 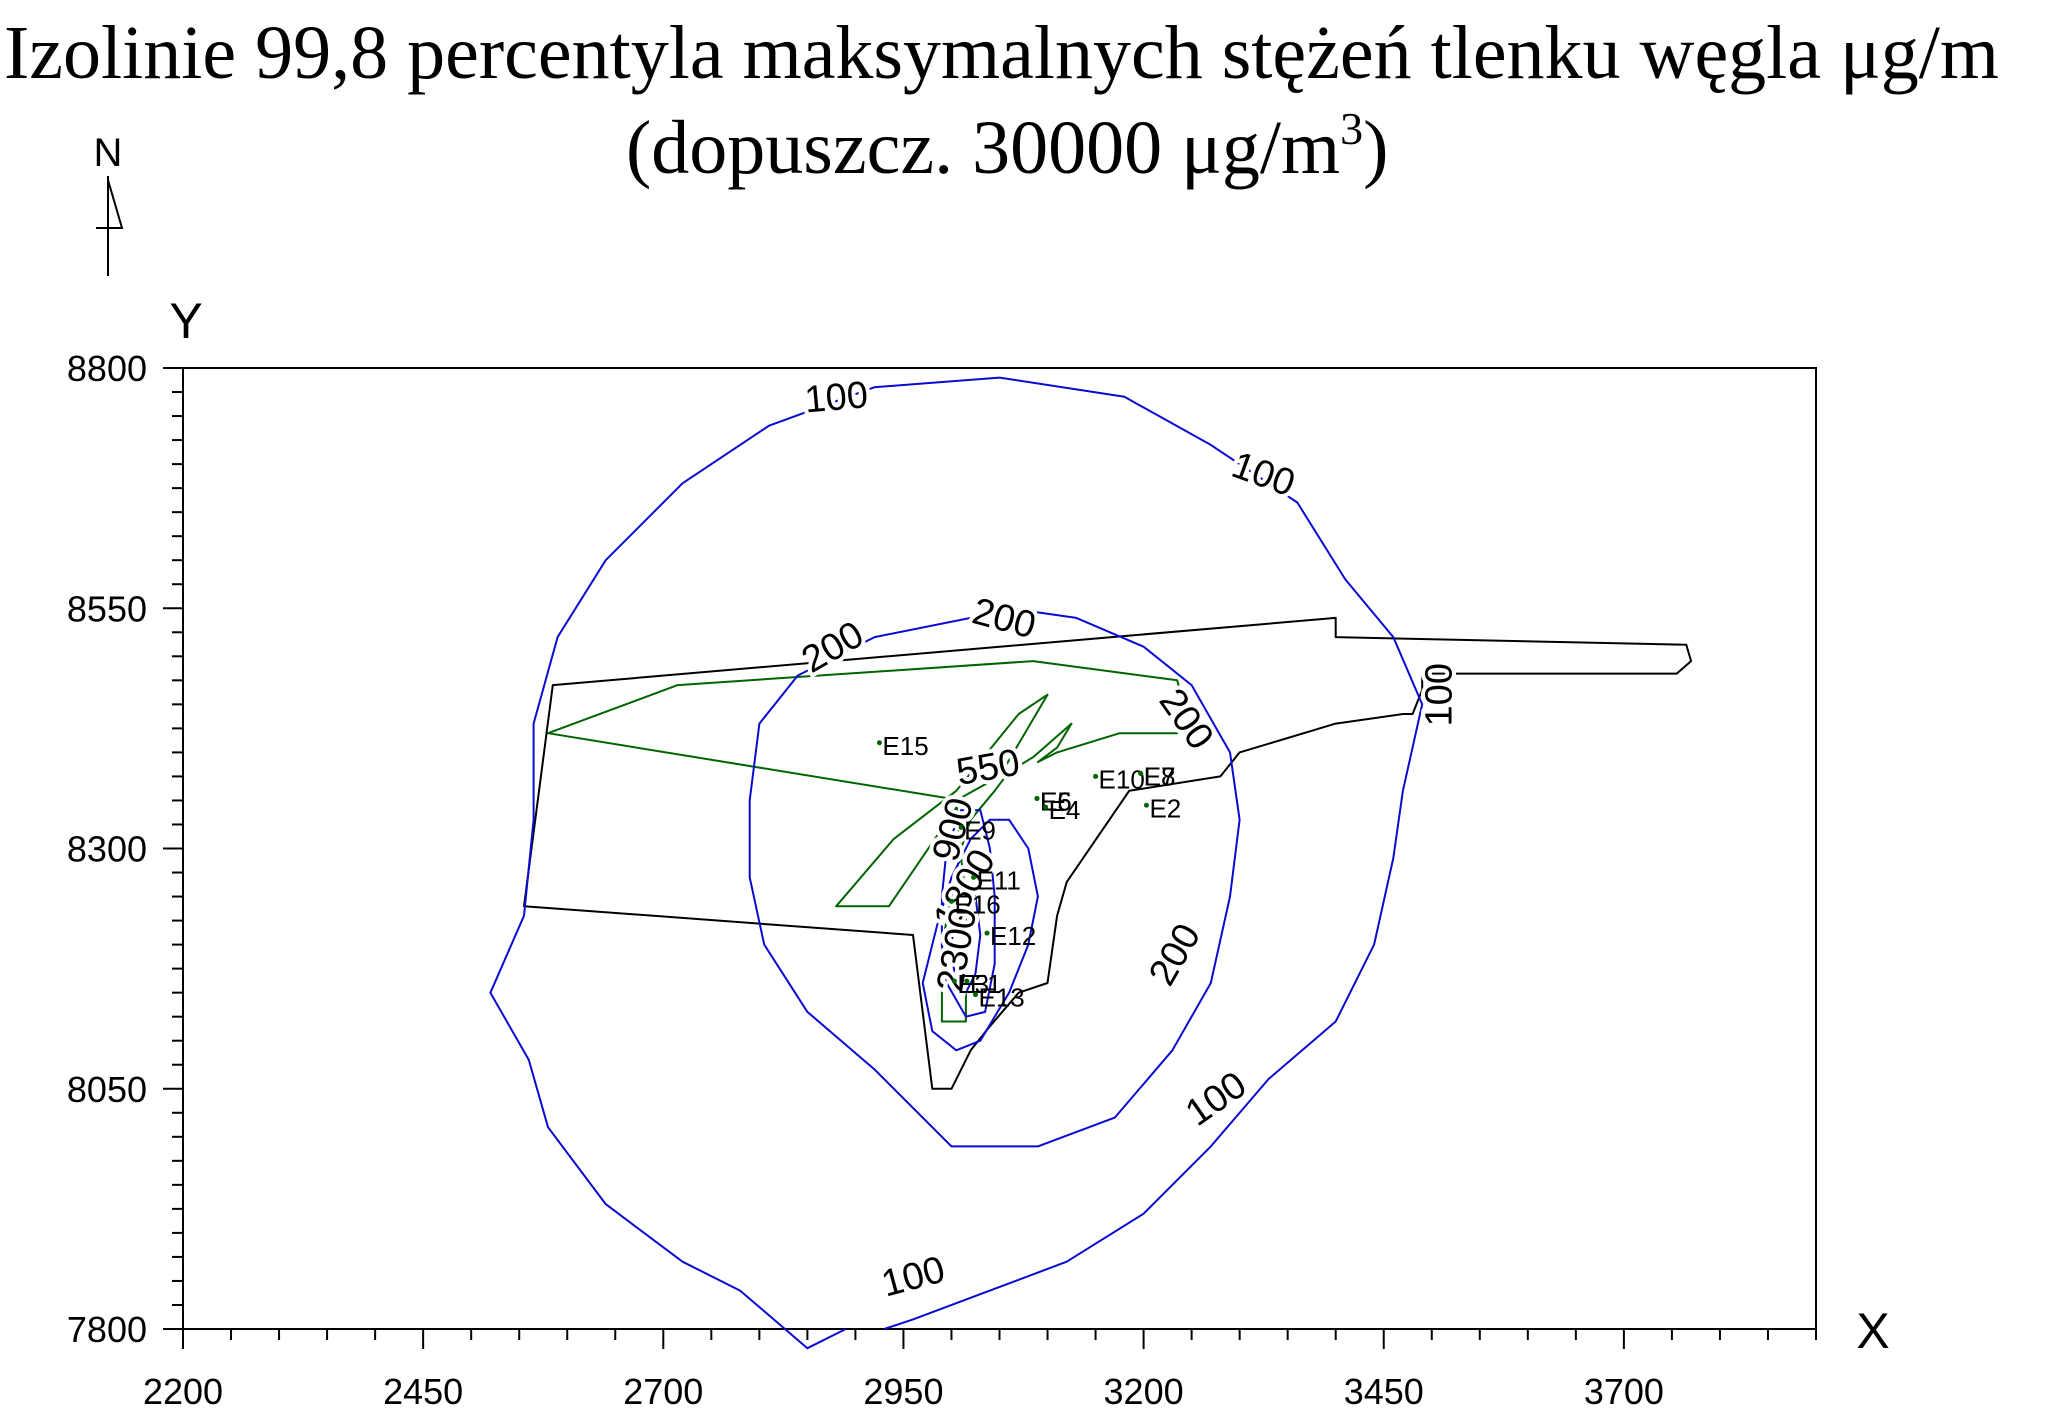 What do you see at coordinates (1376, 148) in the screenshot?
I see `chart-subtitle-end: )` at bounding box center [1376, 148].